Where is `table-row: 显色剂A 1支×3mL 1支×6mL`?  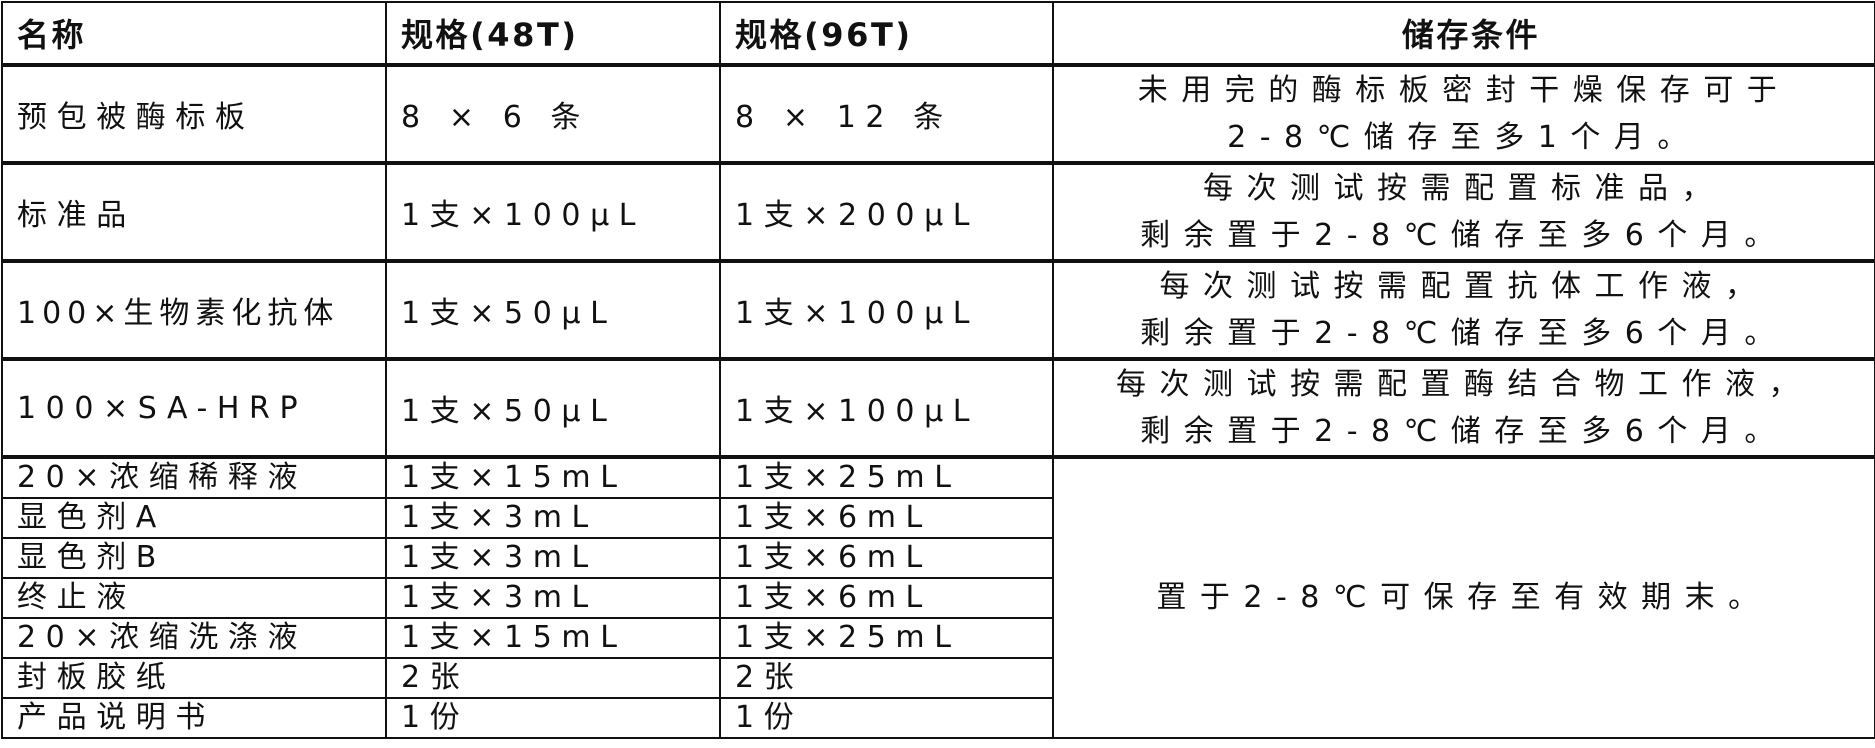 table-row: 显色剂A 1支×3mL 1支×6mL is located at coordinates (938, 518).